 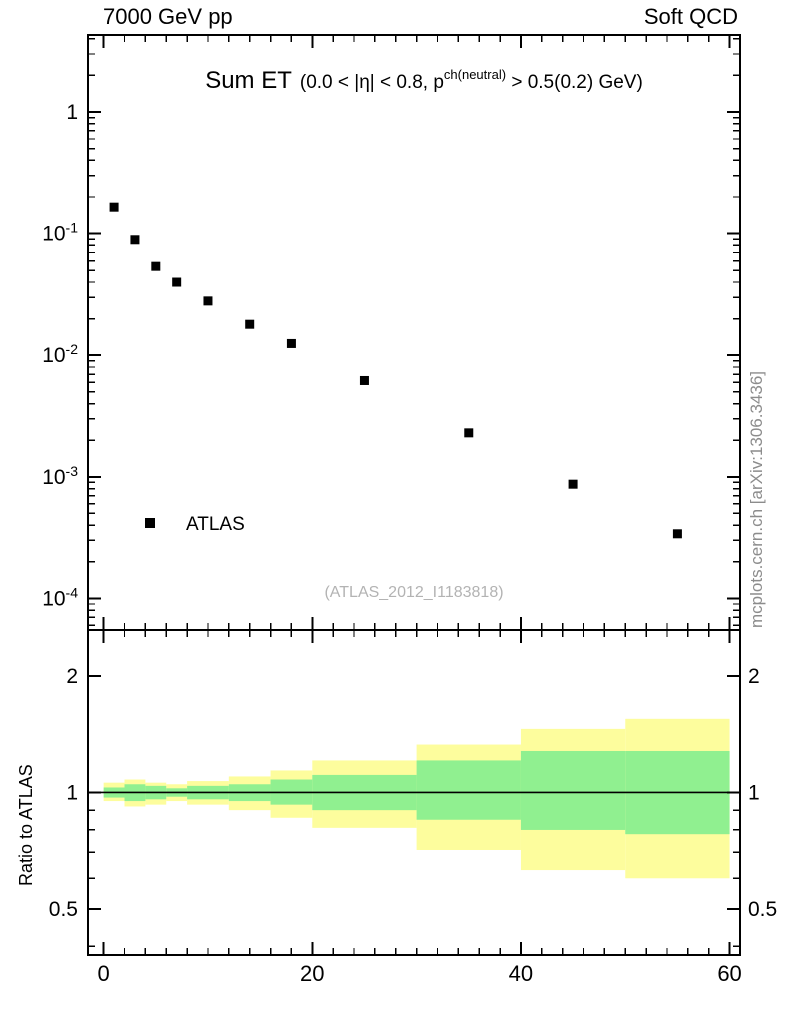 What do you see at coordinates (72, 676) in the screenshot?
I see `ratio-tick-label-left: 2` at bounding box center [72, 676].